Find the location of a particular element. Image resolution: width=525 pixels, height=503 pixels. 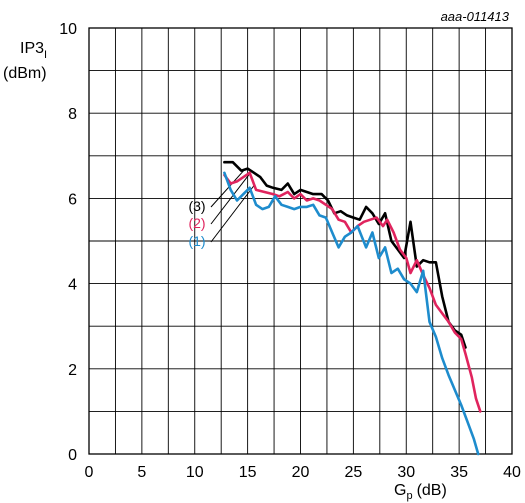

x-tick-label: 5 is located at coordinates (141, 472).